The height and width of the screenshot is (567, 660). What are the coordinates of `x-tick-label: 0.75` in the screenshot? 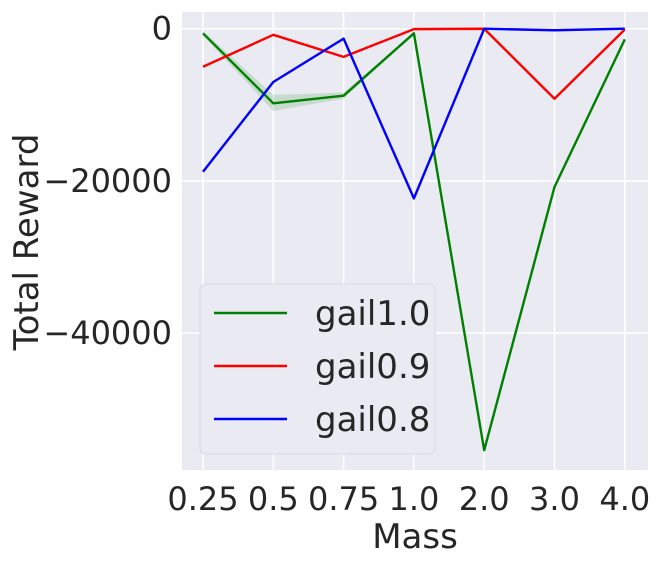 It's located at (343, 499).